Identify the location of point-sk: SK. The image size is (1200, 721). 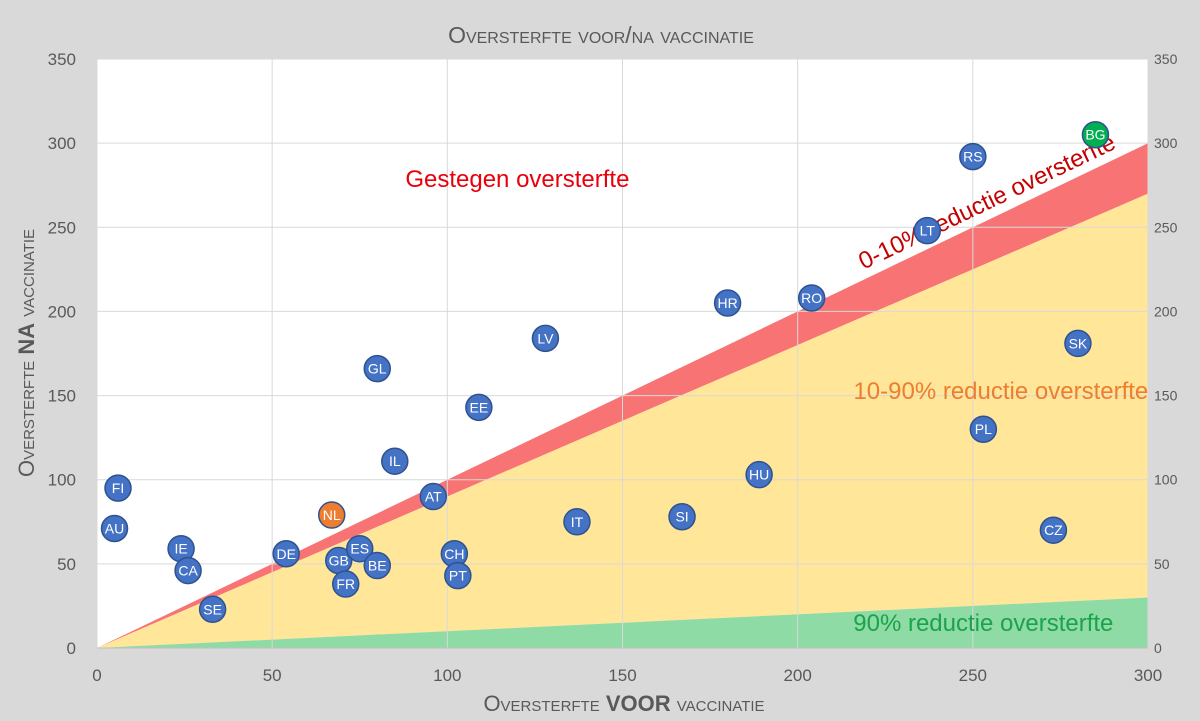
(1078, 343).